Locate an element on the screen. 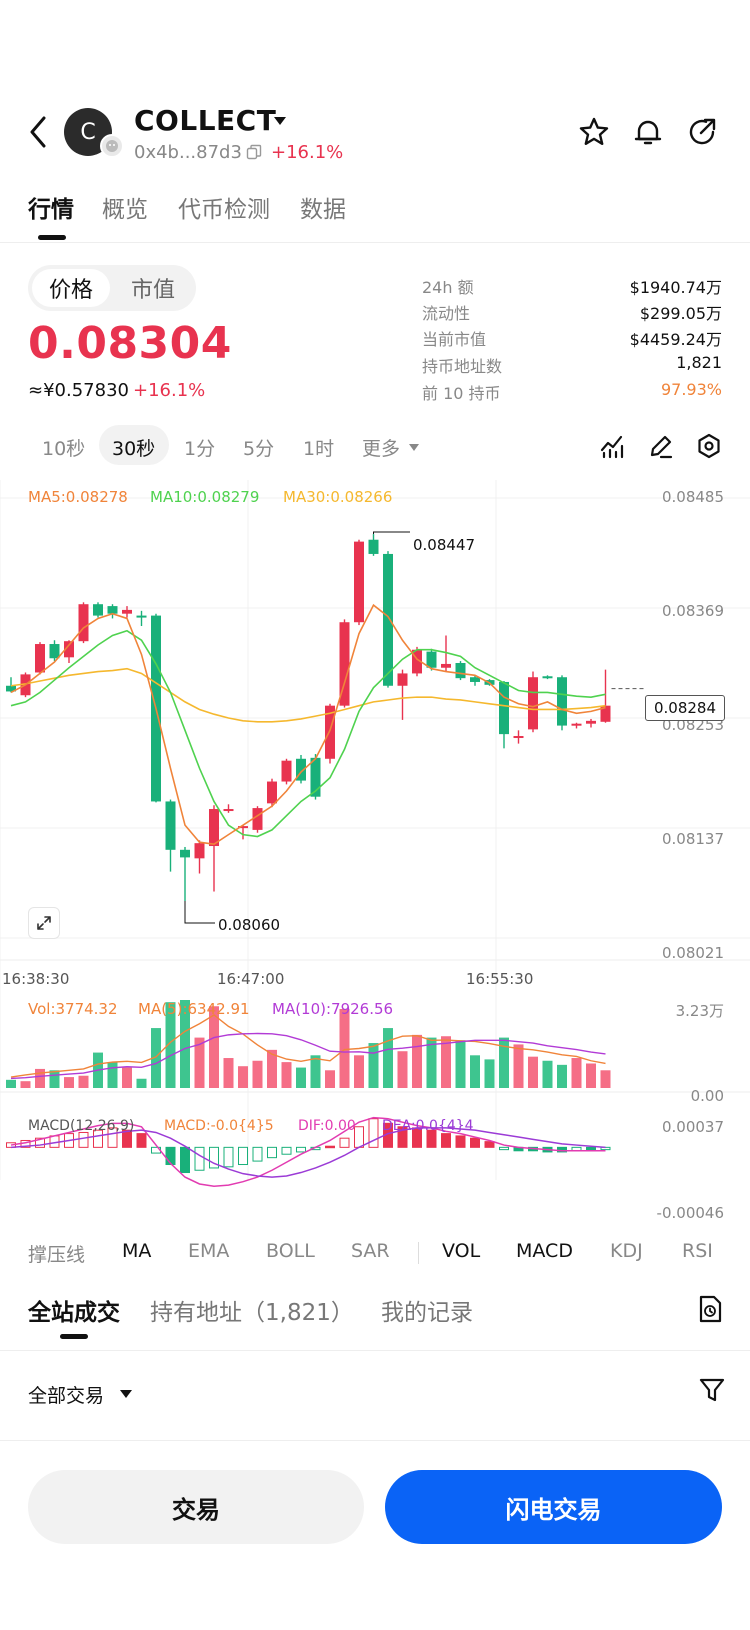 The image size is (750, 1630). last-price-tag: 0.08284 is located at coordinates (685, 708).